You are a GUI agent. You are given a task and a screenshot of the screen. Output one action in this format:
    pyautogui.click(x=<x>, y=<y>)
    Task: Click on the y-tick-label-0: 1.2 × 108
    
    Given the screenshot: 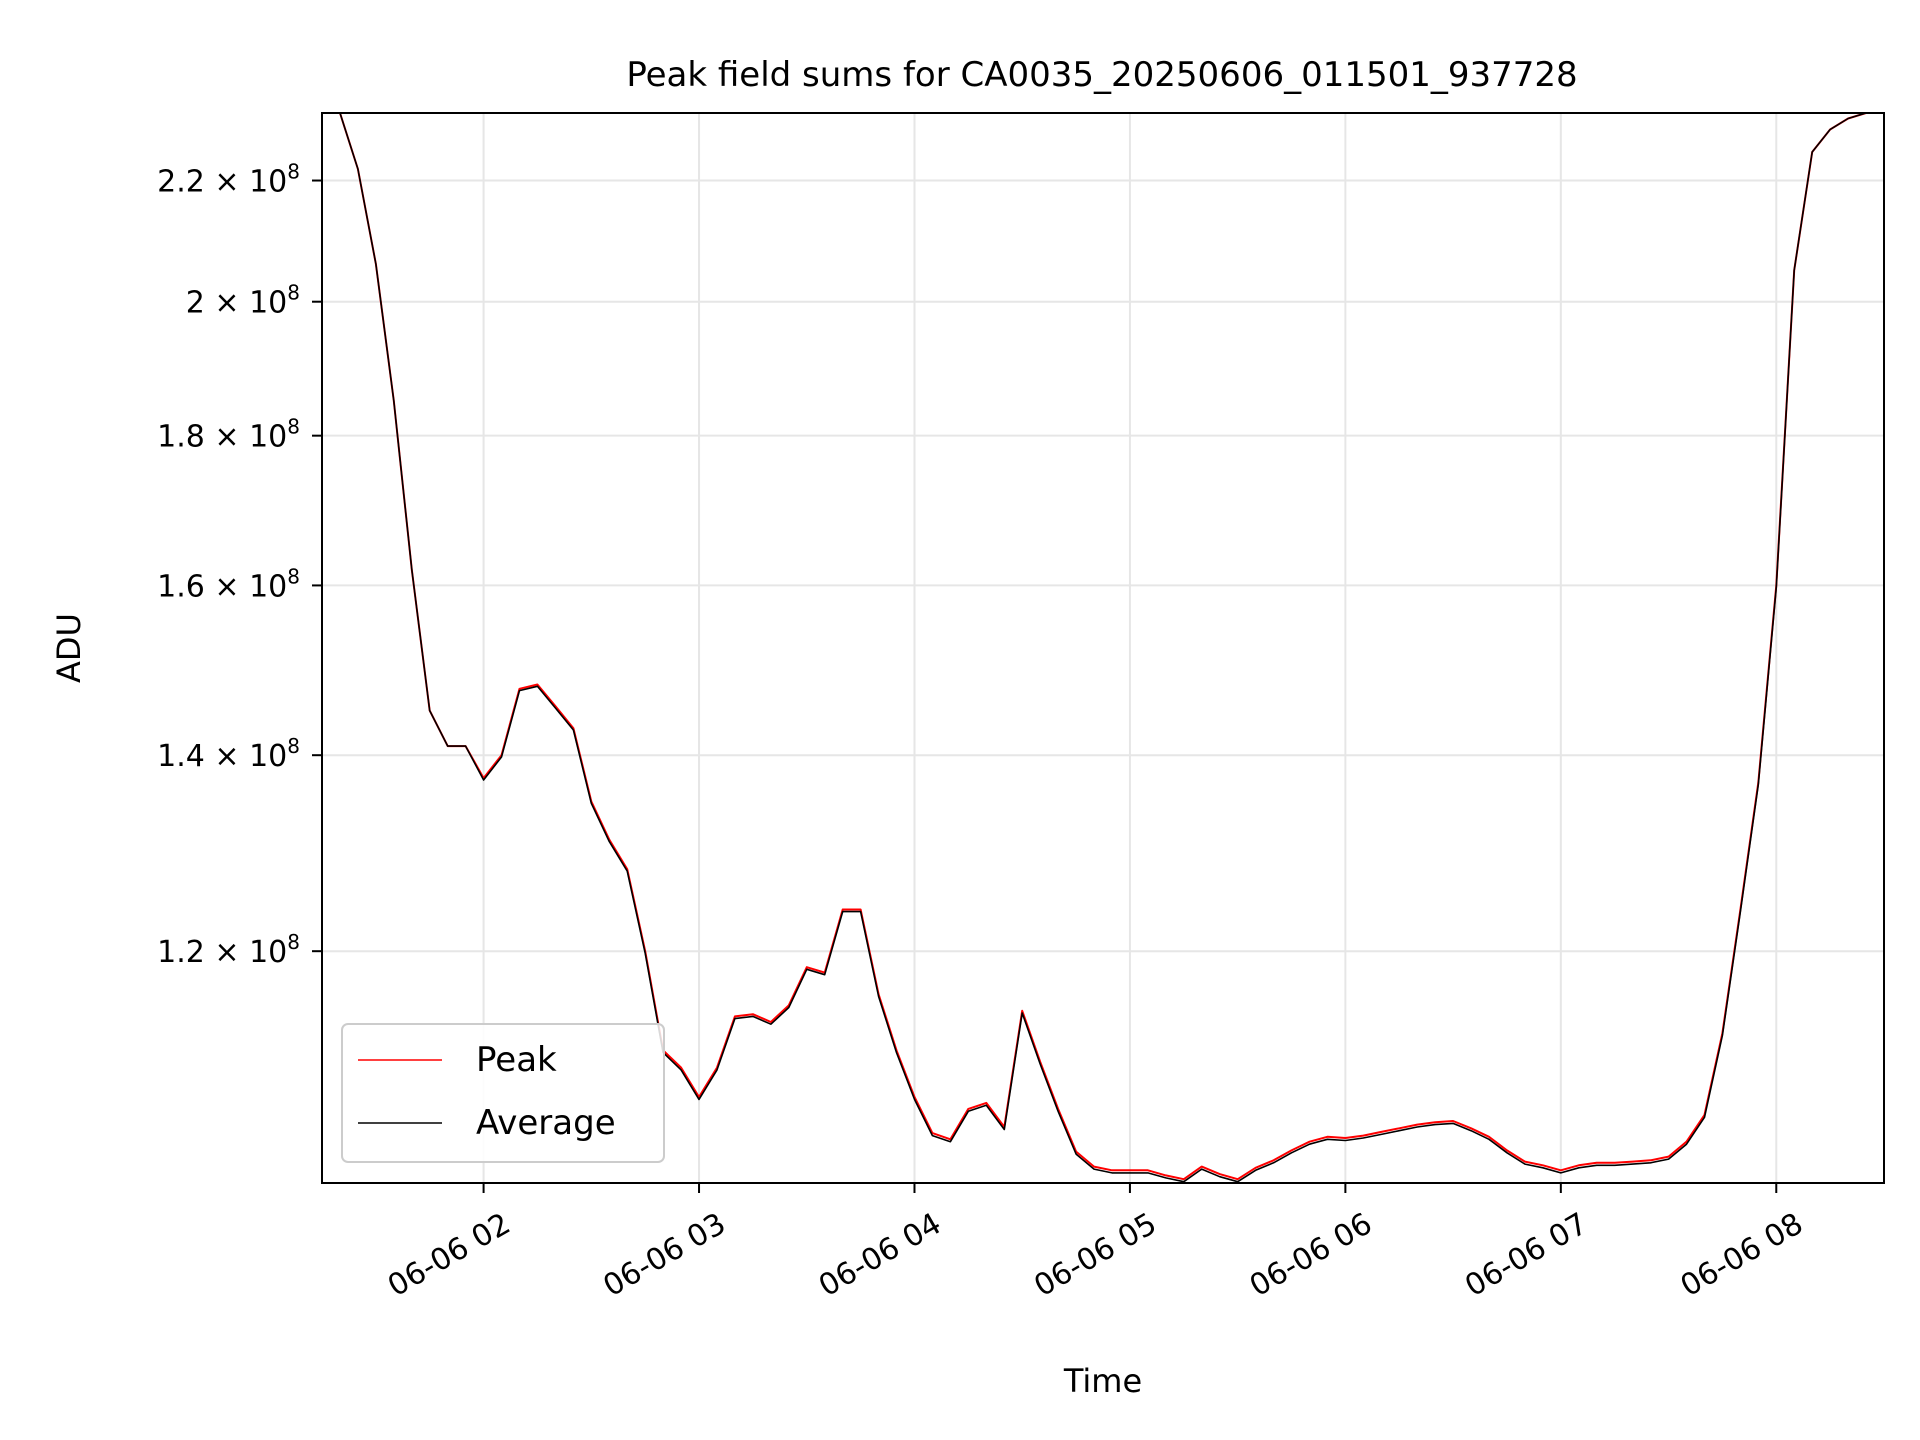 What is the action you would take?
    pyautogui.click(x=228, y=950)
    